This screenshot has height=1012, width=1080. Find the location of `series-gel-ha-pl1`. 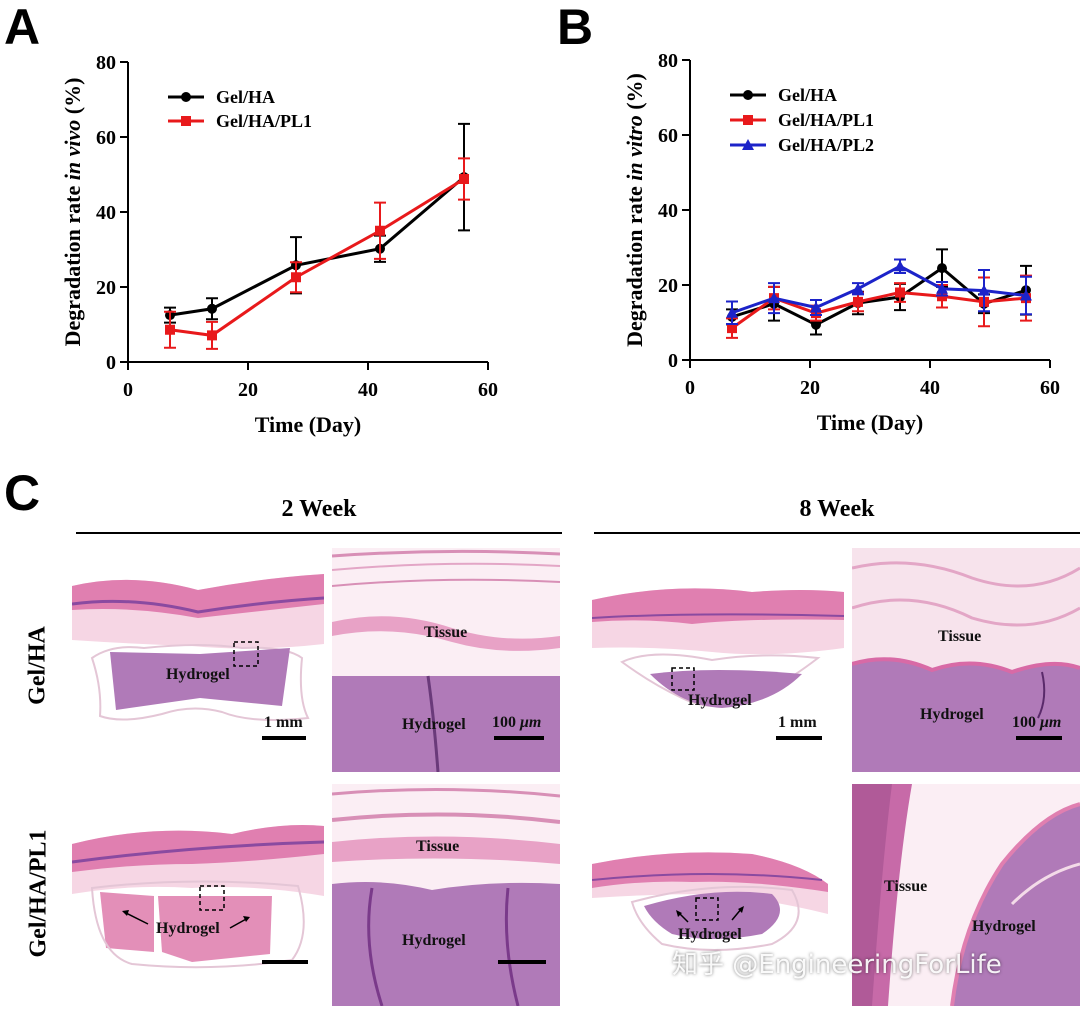

series-gel-ha-pl1 is located at coordinates (317, 253).